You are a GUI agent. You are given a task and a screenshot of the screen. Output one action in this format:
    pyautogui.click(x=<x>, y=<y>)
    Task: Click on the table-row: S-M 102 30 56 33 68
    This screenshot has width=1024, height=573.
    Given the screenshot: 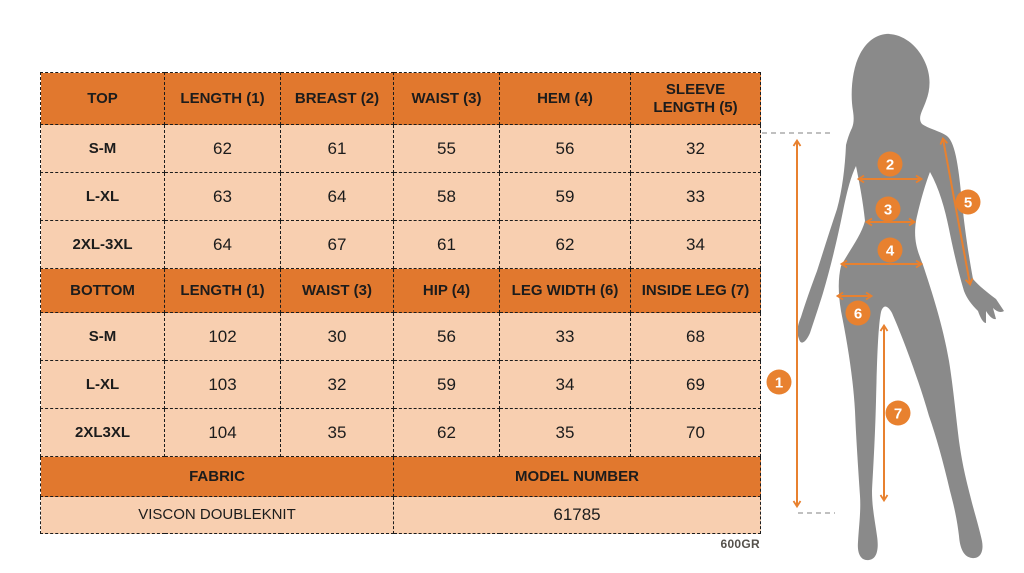 What is the action you would take?
    pyautogui.click(x=400, y=336)
    